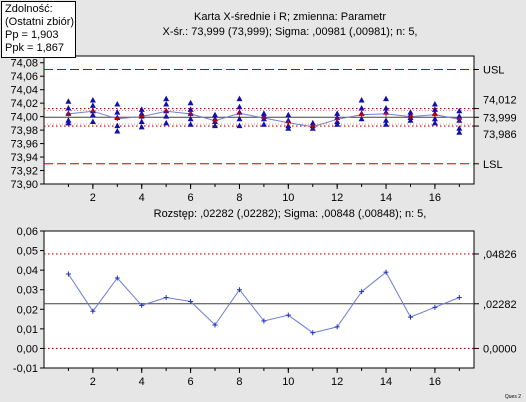 The width and height of the screenshot is (526, 402). Describe the element at coordinates (288, 198) in the screenshot. I see `xbar-xtick-label: 10` at that location.